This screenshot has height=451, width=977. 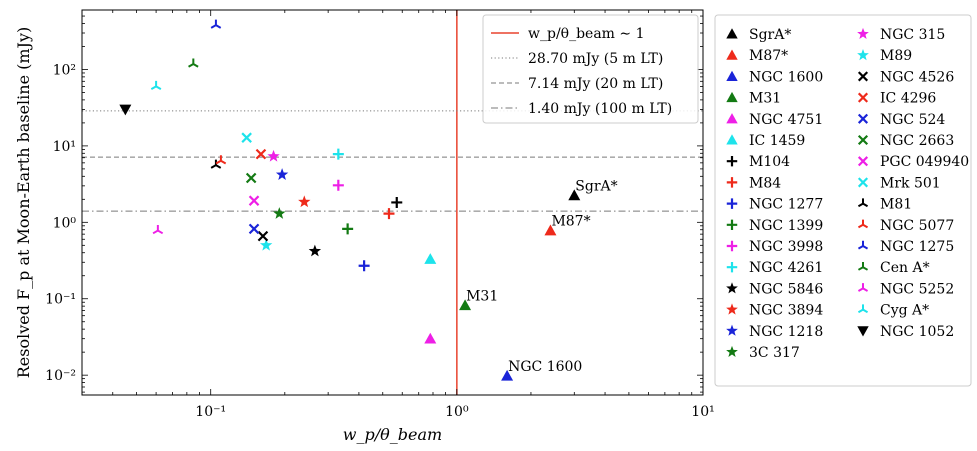 I want to click on y-tick-label: 10⁻¹, so click(x=60, y=300).